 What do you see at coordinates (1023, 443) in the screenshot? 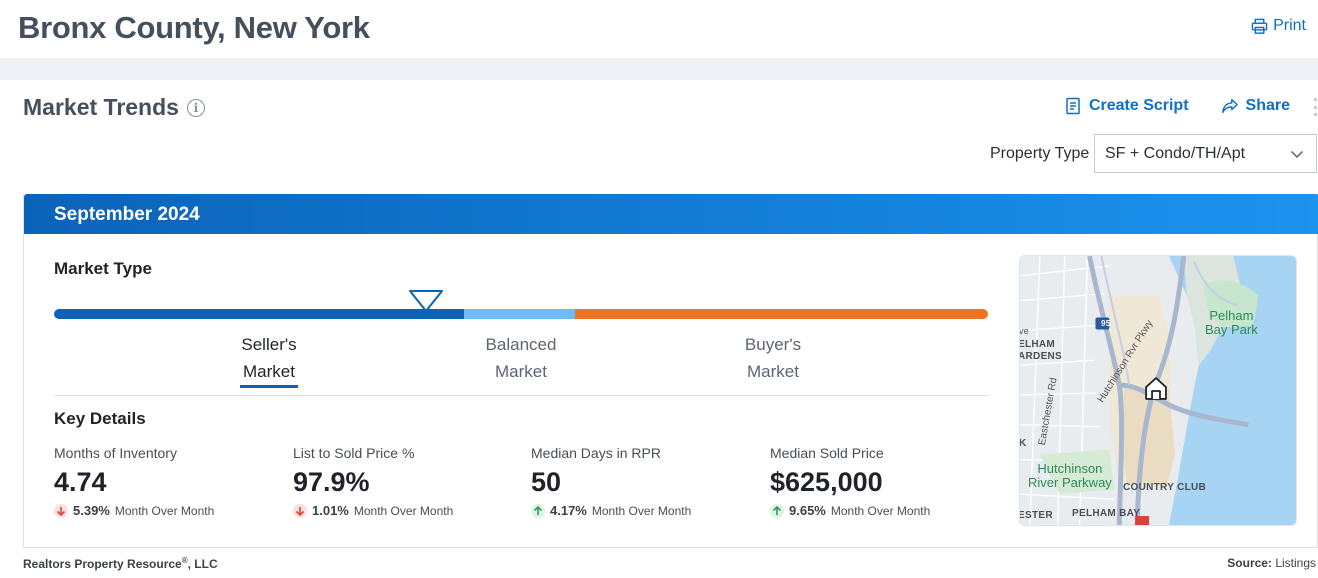
I see `map-label-k: K` at bounding box center [1023, 443].